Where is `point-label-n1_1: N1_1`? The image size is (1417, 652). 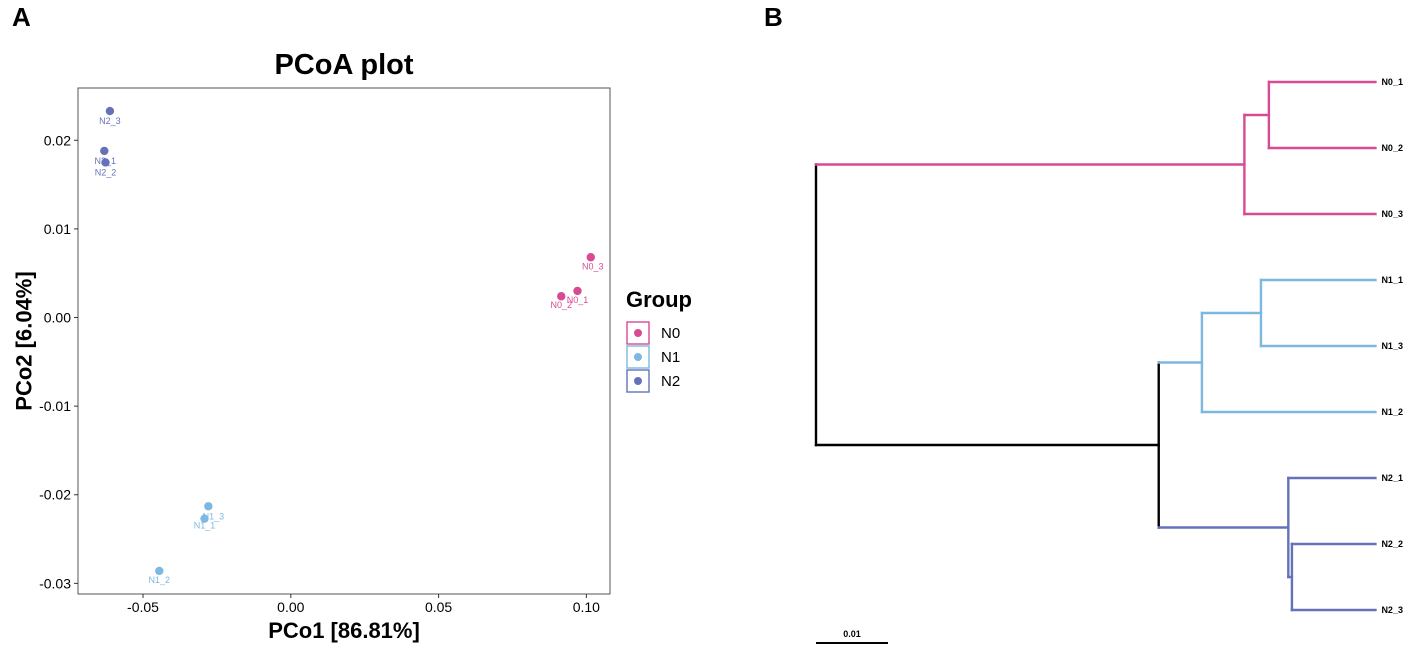 point-label-n1_1: N1_1 is located at coordinates (205, 526).